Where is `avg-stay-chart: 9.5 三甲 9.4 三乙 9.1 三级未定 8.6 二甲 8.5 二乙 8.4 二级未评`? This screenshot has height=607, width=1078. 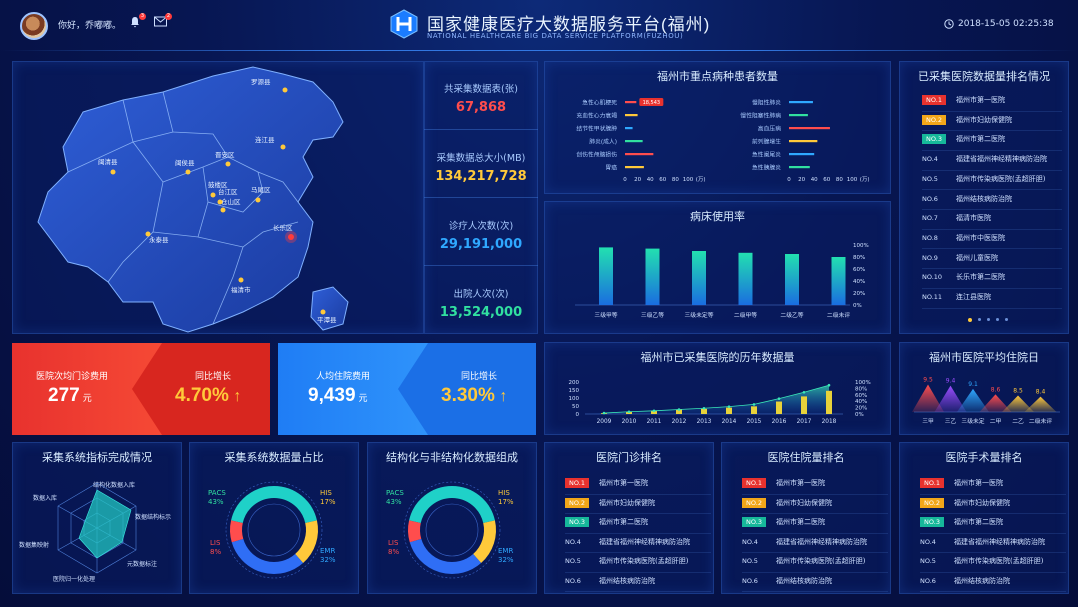 avg-stay-chart: 9.5 三甲 9.4 三乙 9.1 三级未定 8.6 二甲 8.5 二乙 8.4 二级未评 is located at coordinates (986, 401).